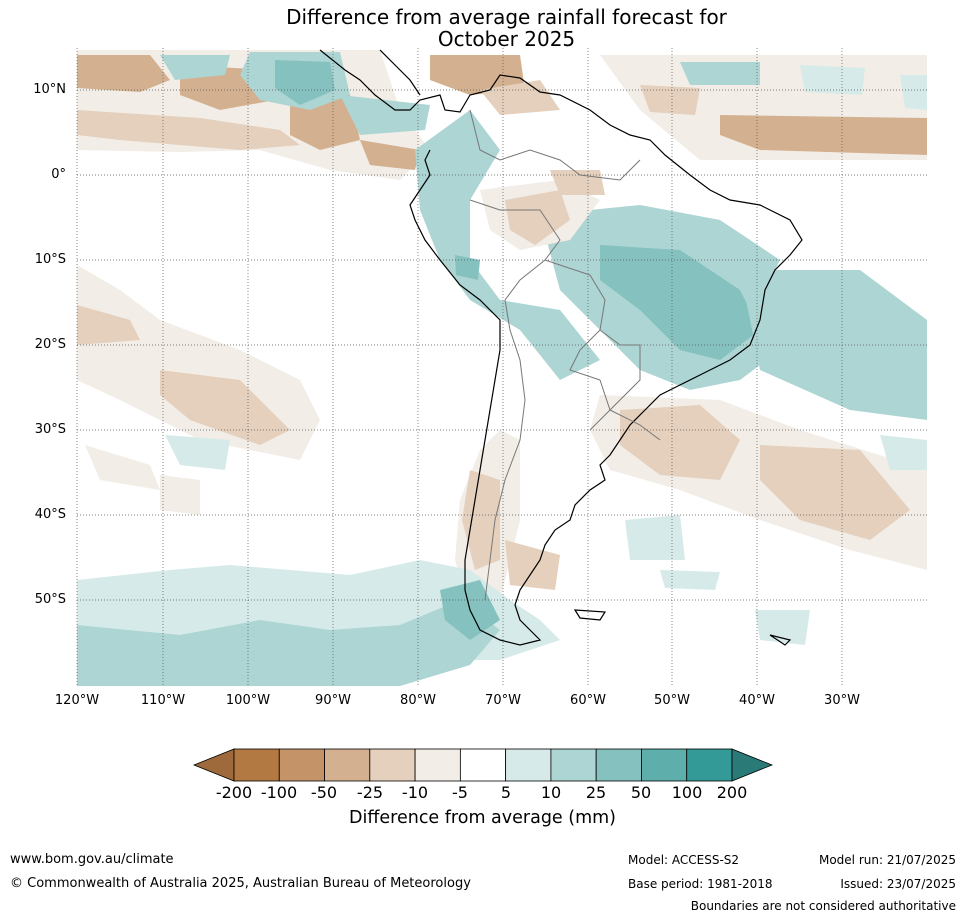  Describe the element at coordinates (672, 700) in the screenshot. I see `lon-label-50w: 50°W` at that location.